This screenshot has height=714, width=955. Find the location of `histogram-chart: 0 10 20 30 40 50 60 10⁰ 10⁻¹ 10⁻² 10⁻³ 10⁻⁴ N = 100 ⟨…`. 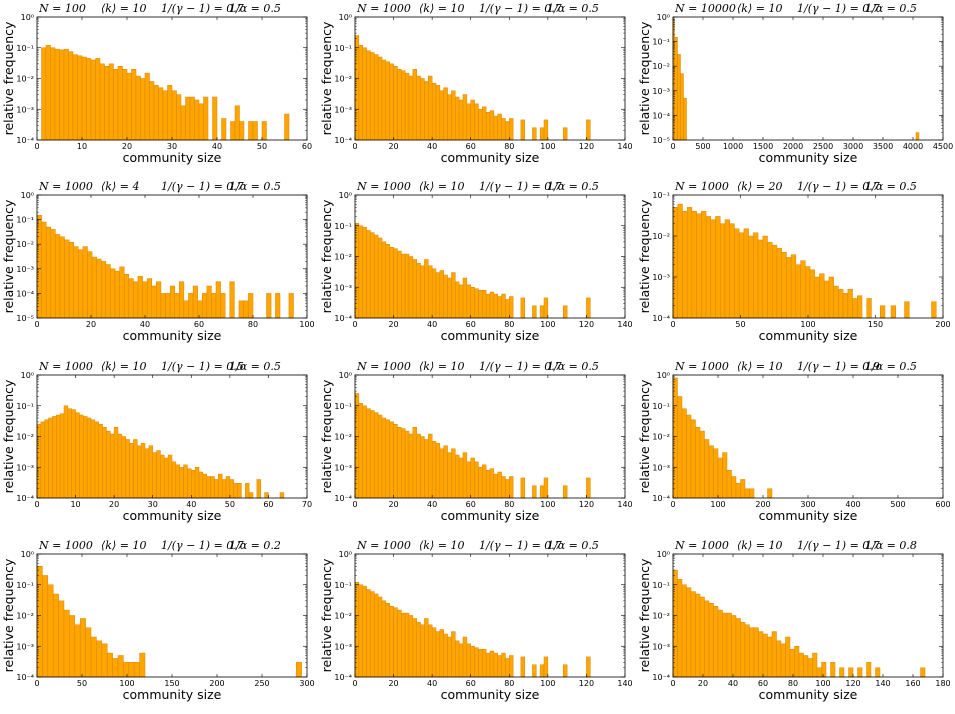

histogram-chart: 0 10 20 30 40 50 60 10⁰ 10⁻¹ 10⁻² 10⁻³ 10⁻⁴ N = 100 ⟨… is located at coordinates (156, 83).